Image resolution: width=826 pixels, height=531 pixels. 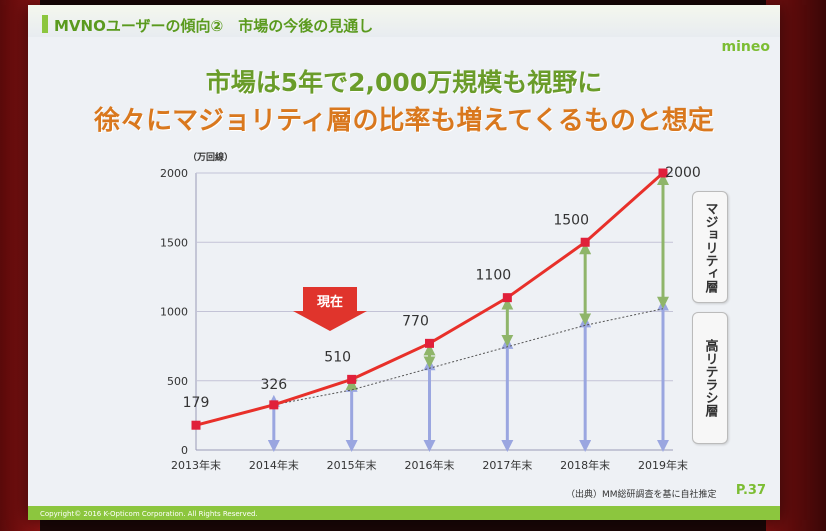 I want to click on now-marker: 現在, so click(x=330, y=309).